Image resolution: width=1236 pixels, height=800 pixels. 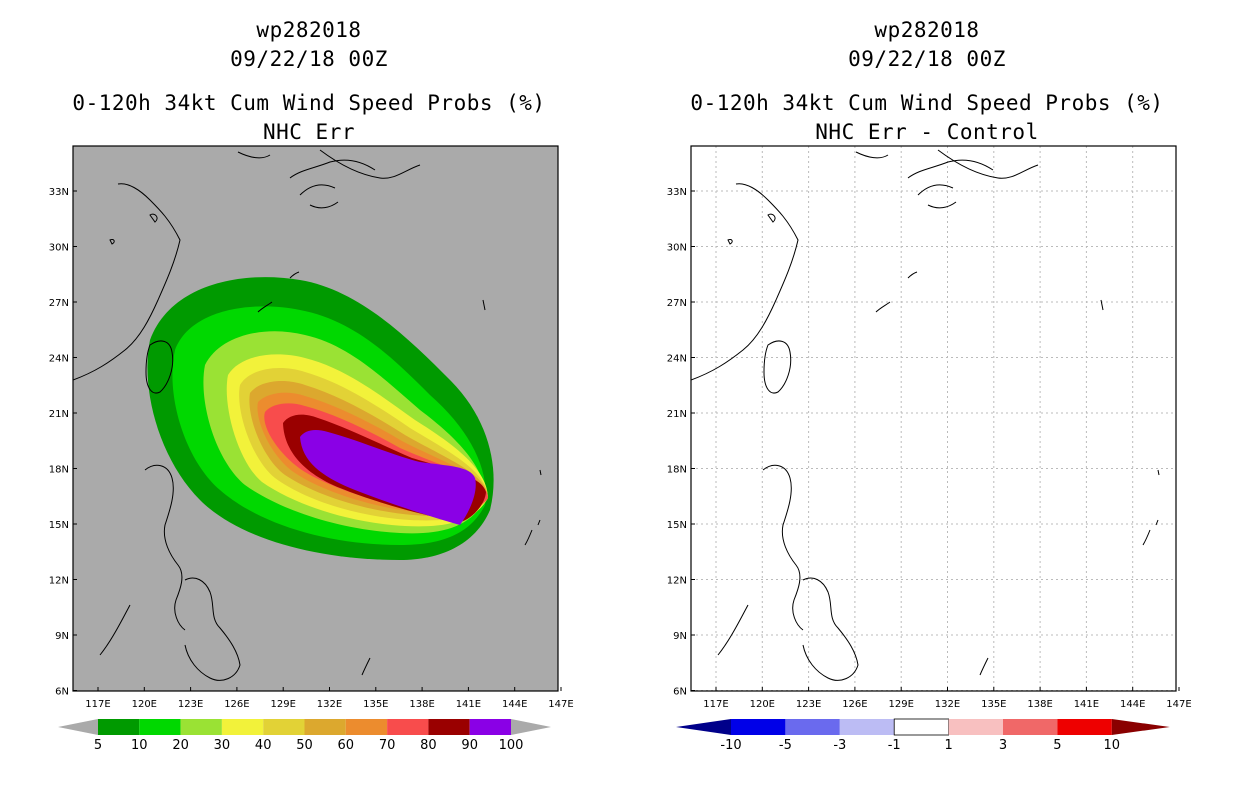 I want to click on colorbar-label: 30, so click(x=222, y=745).